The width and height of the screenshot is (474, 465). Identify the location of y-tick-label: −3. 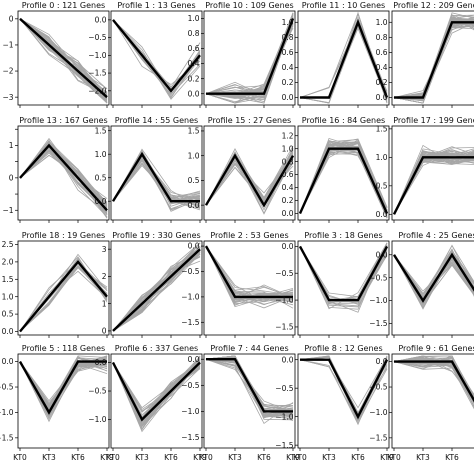
(7, 97).